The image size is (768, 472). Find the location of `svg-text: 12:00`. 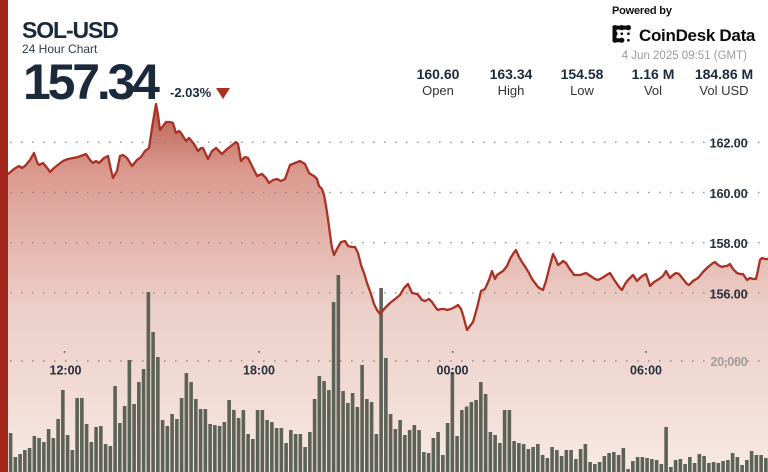

svg-text: 12:00 is located at coordinates (66, 371).